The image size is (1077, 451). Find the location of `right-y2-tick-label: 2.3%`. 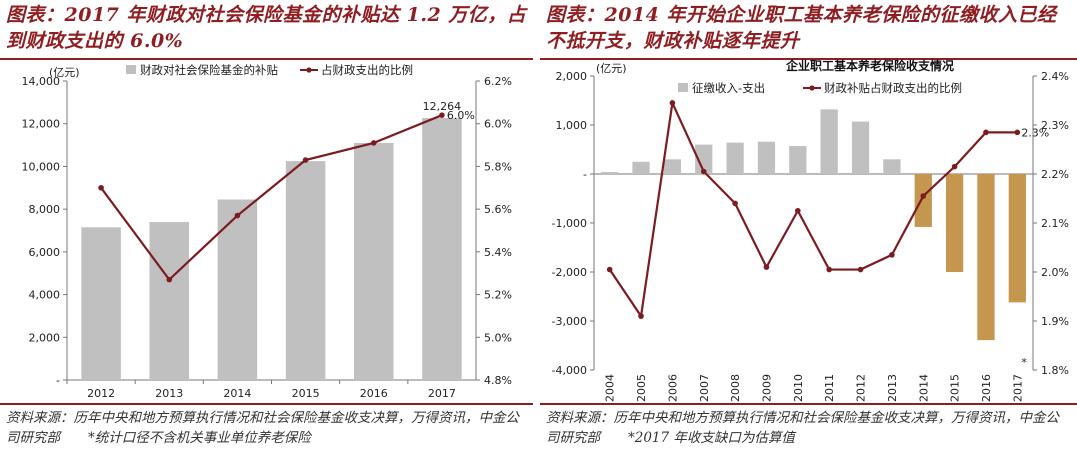

right-y2-tick-label: 2.3% is located at coordinates (1055, 125).